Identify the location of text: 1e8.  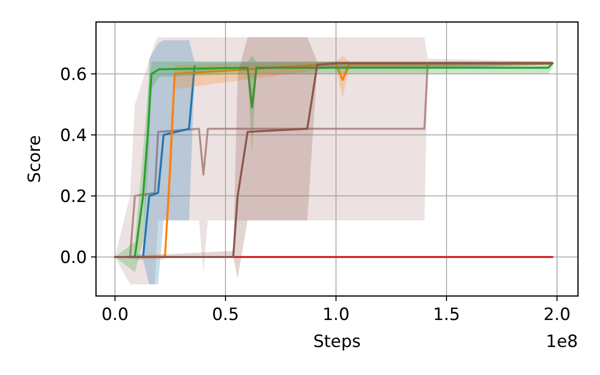
(562, 342).